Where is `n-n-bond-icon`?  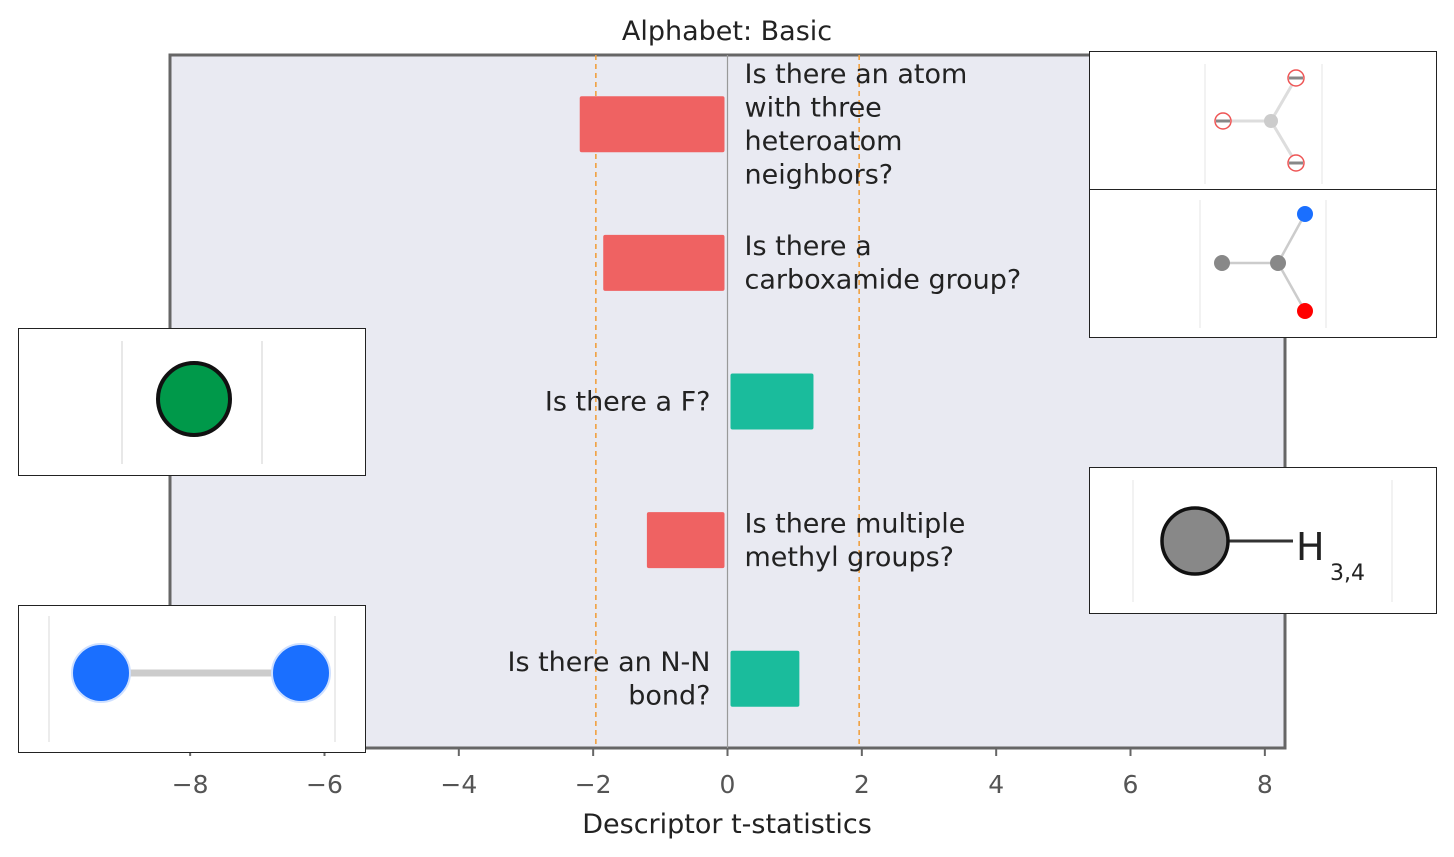
n-n-bond-icon is located at coordinates (192, 679).